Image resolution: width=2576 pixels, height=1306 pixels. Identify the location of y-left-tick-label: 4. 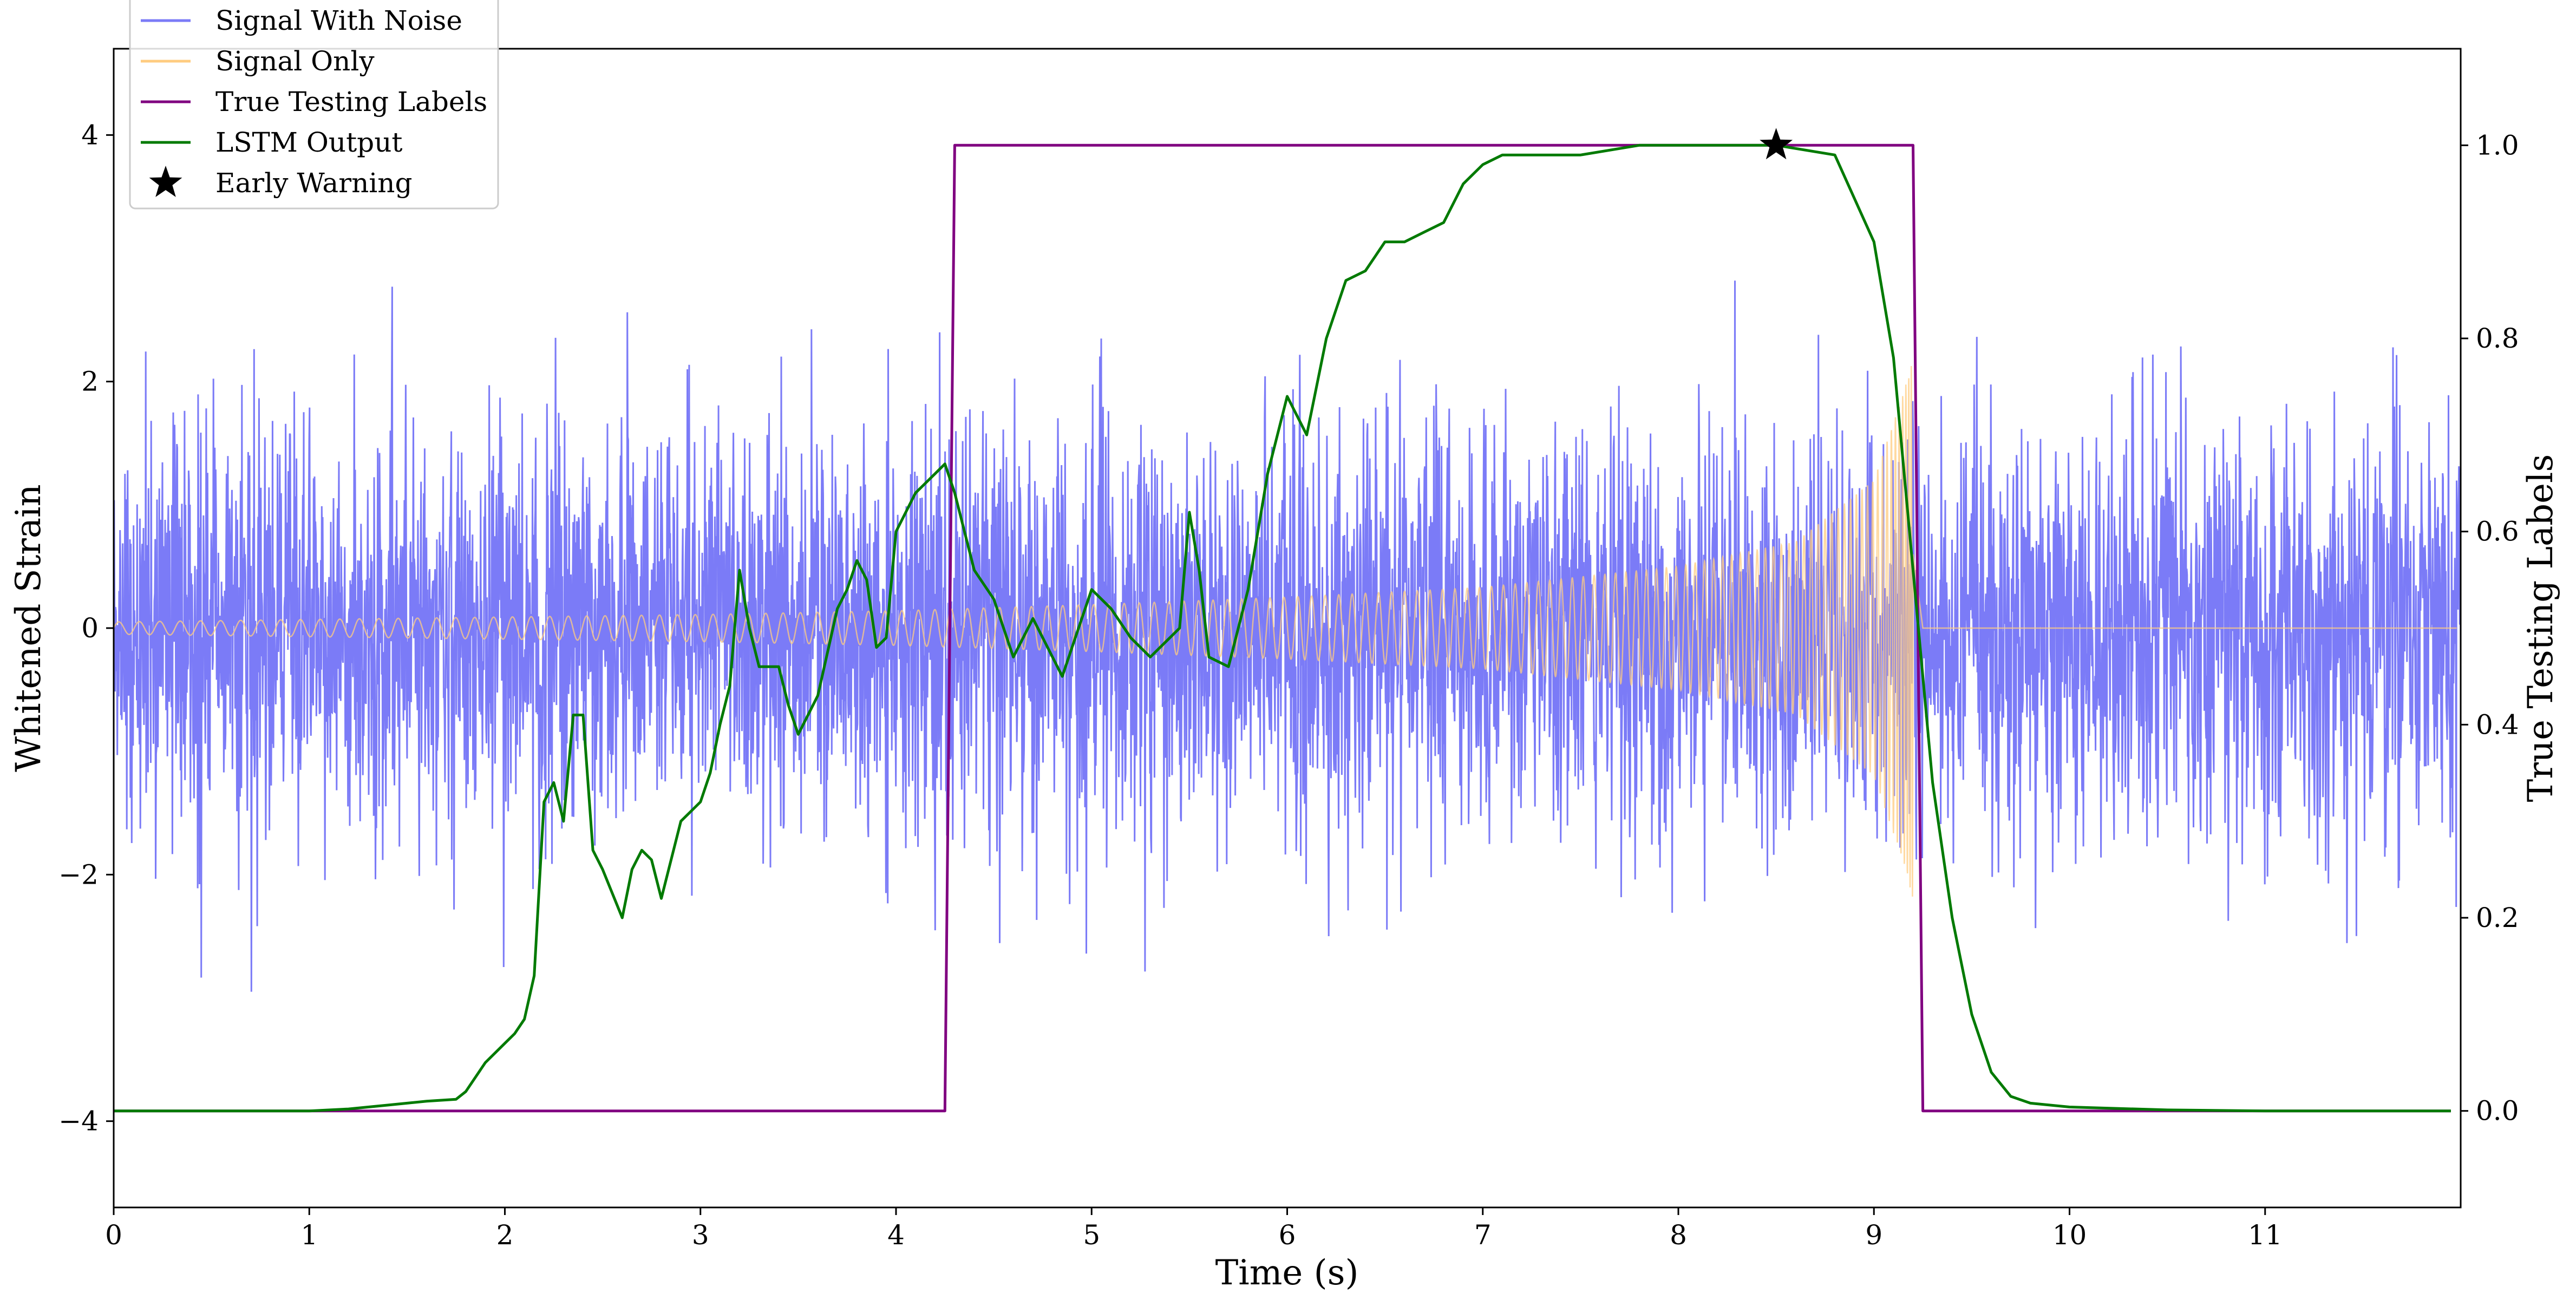
(90, 135).